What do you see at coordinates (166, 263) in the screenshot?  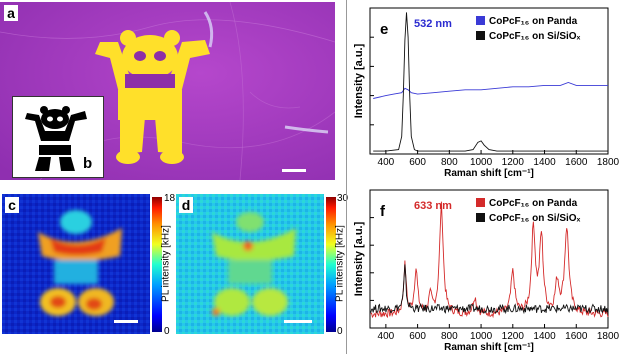 I see `colorbar-c-label: PL intensity [kHz]` at bounding box center [166, 263].